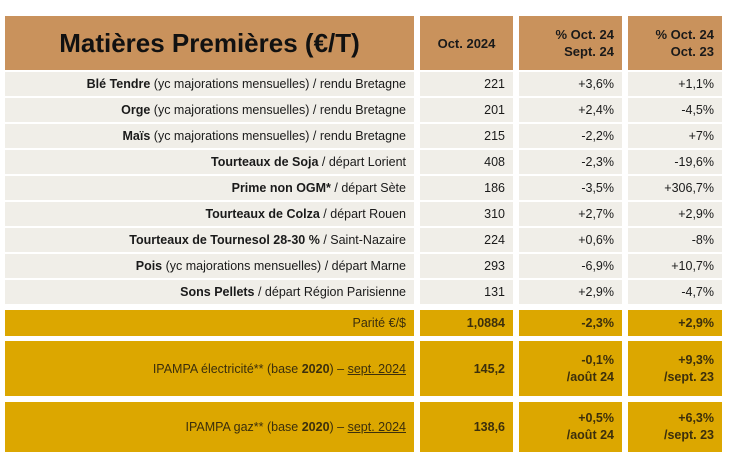 The image size is (730, 460). Describe the element at coordinates (696, 84) in the screenshot. I see `cell-text: +1,1%` at that location.